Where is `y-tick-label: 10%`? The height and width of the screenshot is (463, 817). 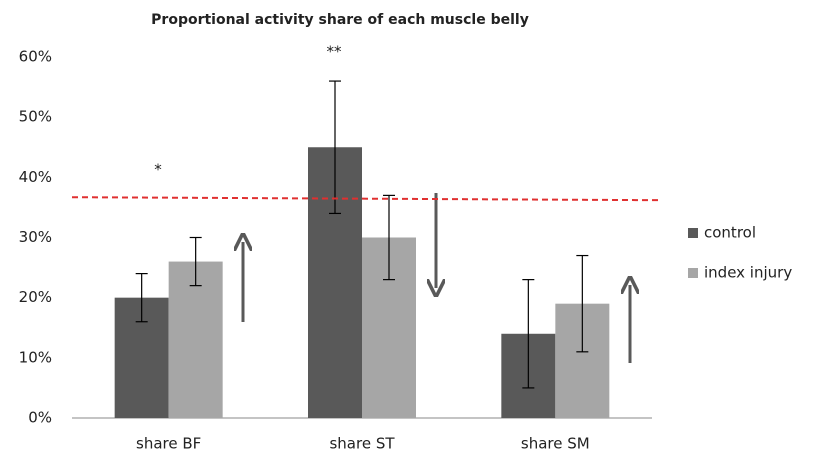
y-tick-label: 10% is located at coordinates (35, 357).